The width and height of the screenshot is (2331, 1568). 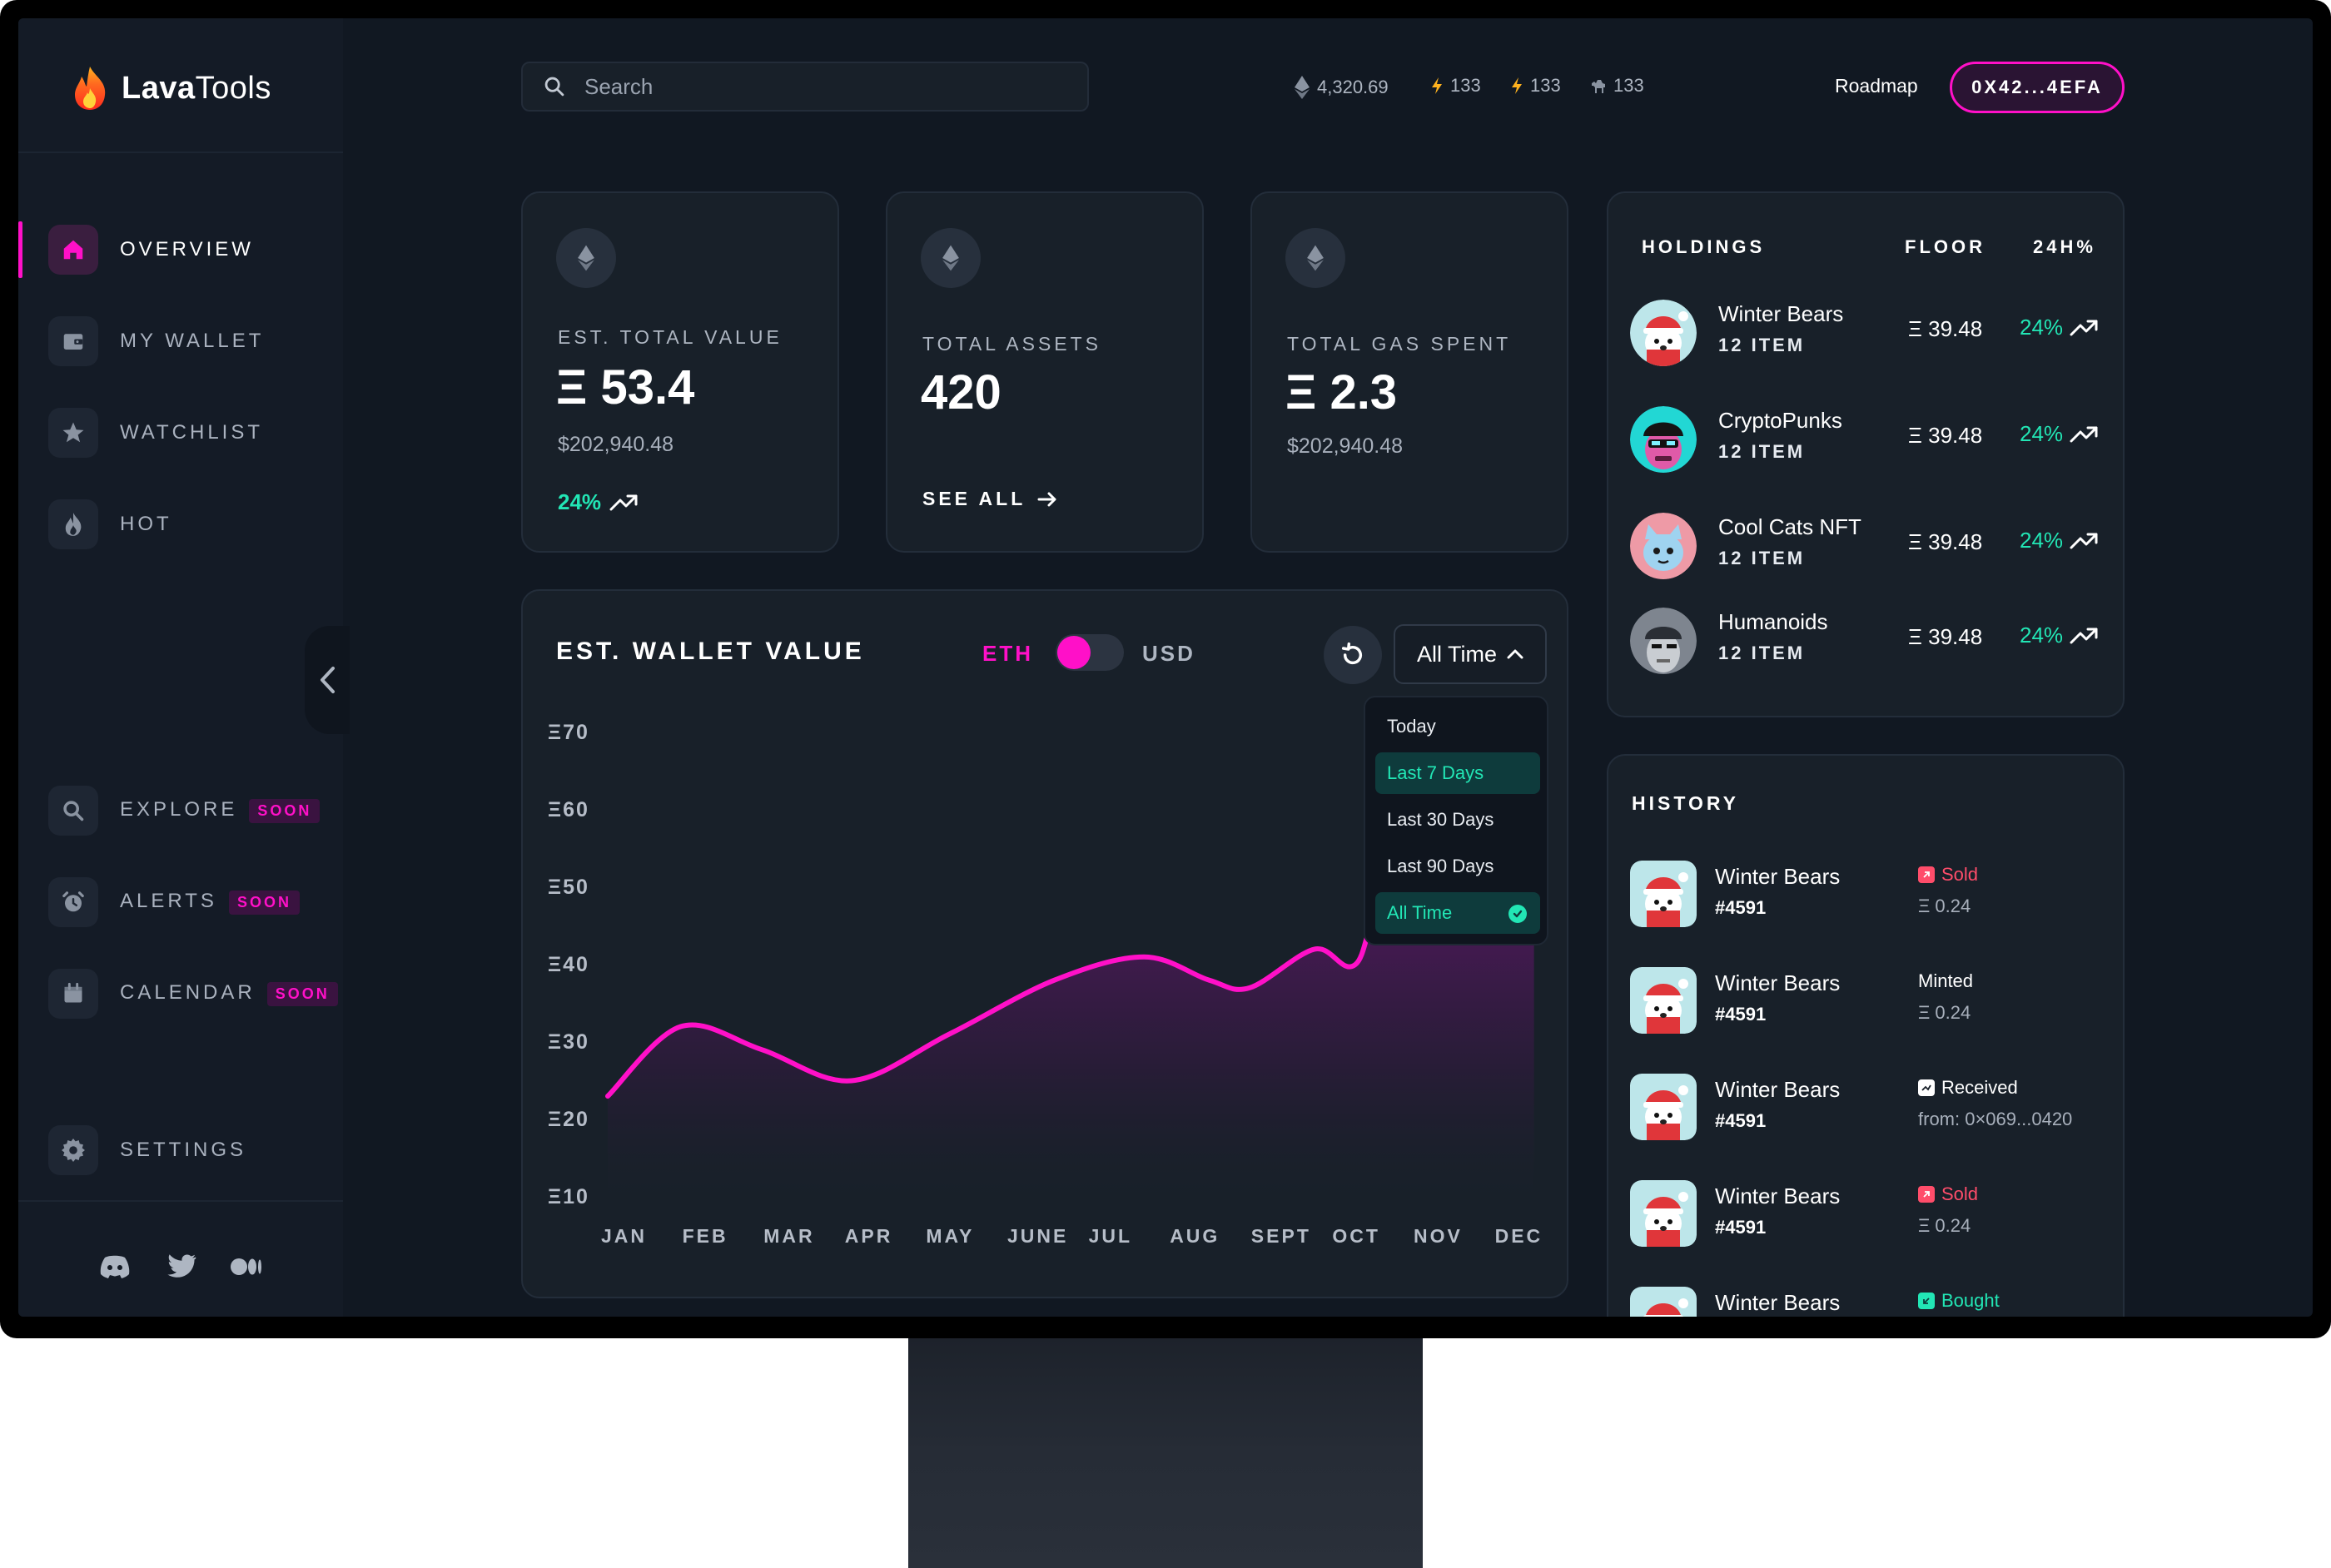 I want to click on sidebar-item-hot: HOT, so click(x=180, y=524).